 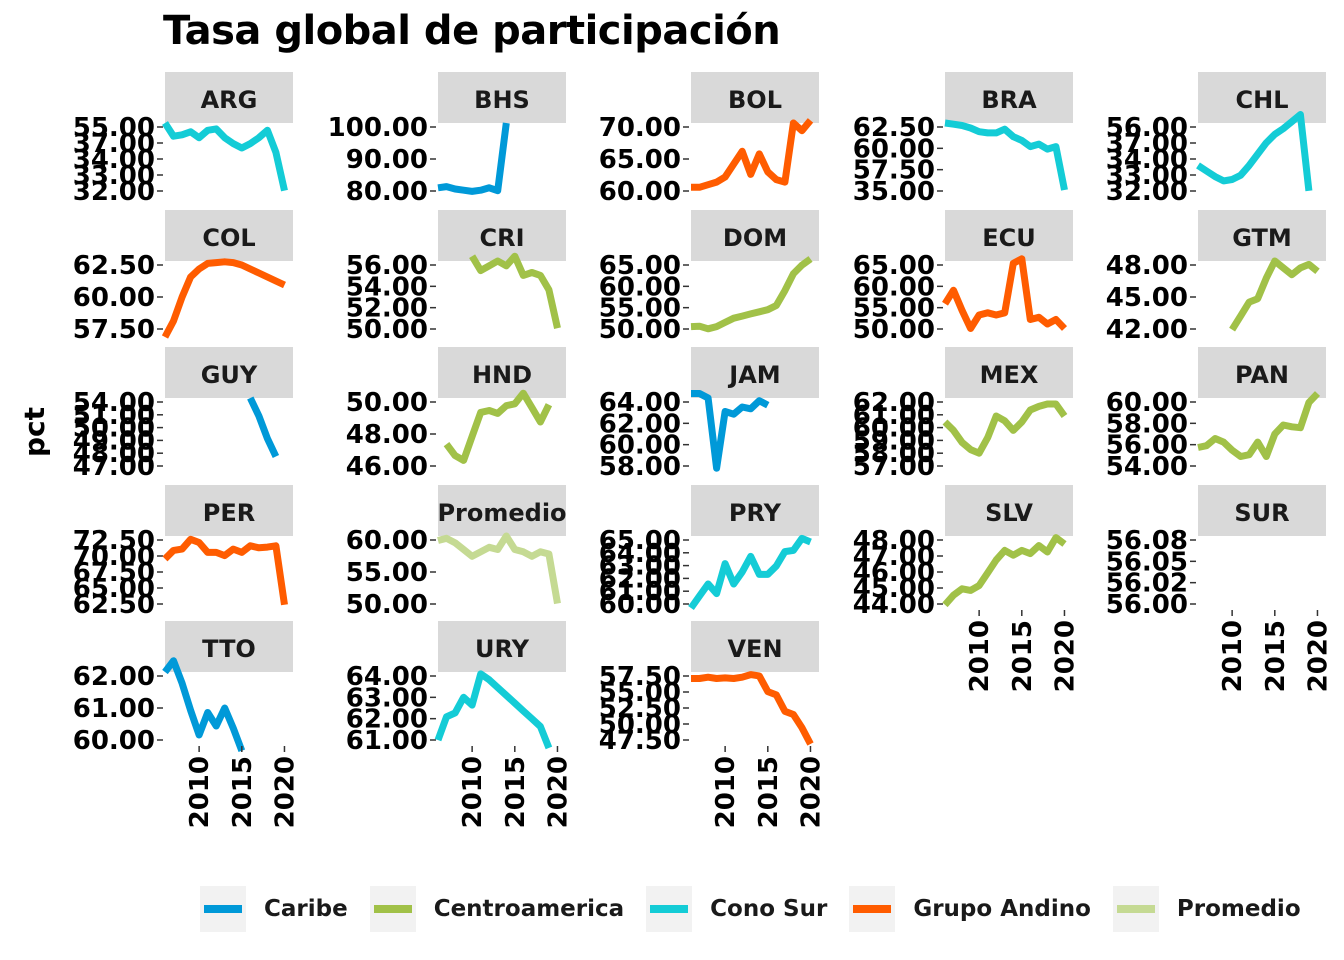 I want to click on facet-label-sur: SUR, so click(x=1261, y=513).